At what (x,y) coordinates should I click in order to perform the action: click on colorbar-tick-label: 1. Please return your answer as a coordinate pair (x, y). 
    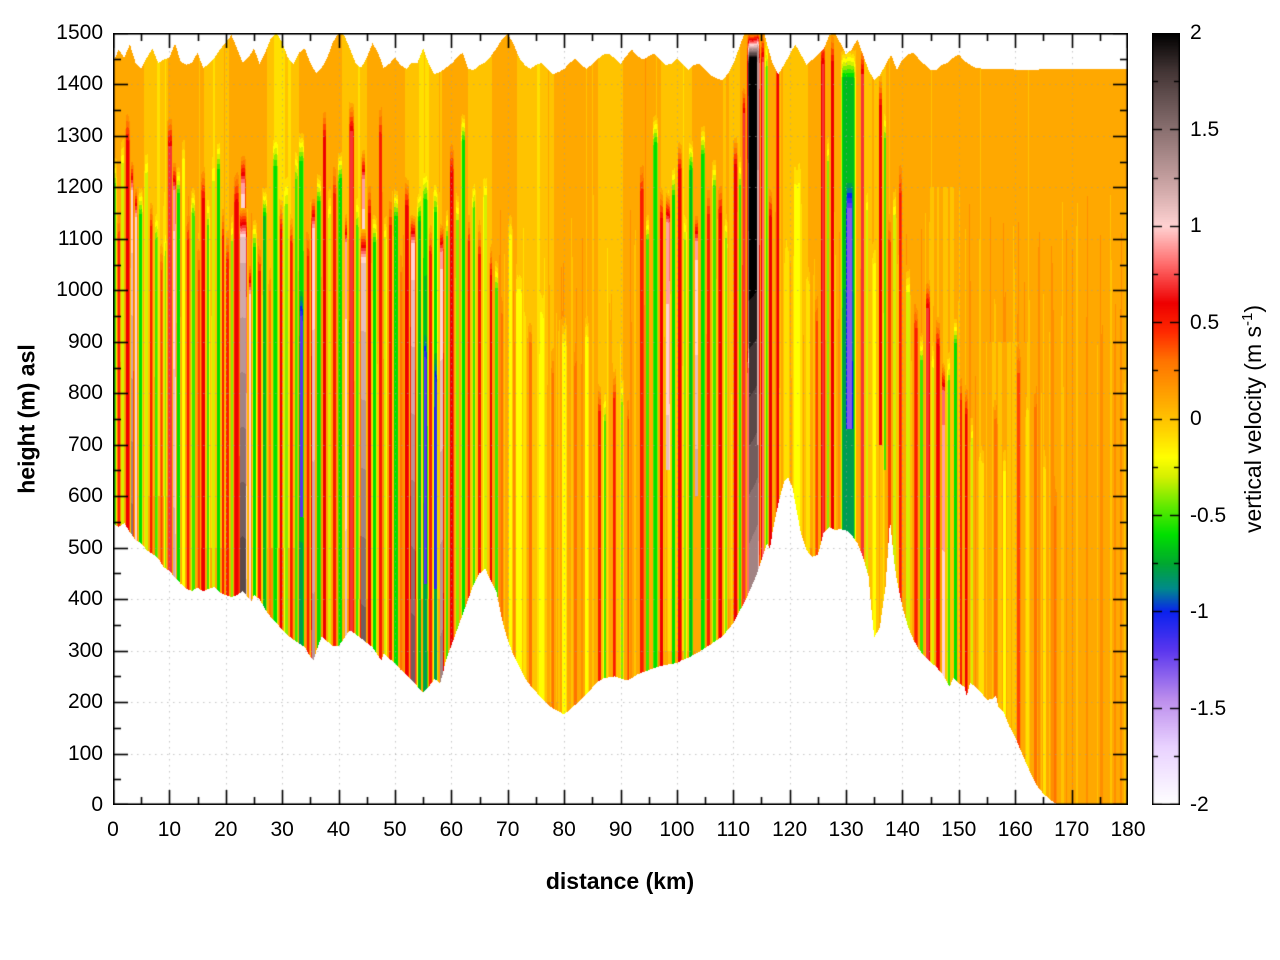
    Looking at the image, I should click on (1196, 225).